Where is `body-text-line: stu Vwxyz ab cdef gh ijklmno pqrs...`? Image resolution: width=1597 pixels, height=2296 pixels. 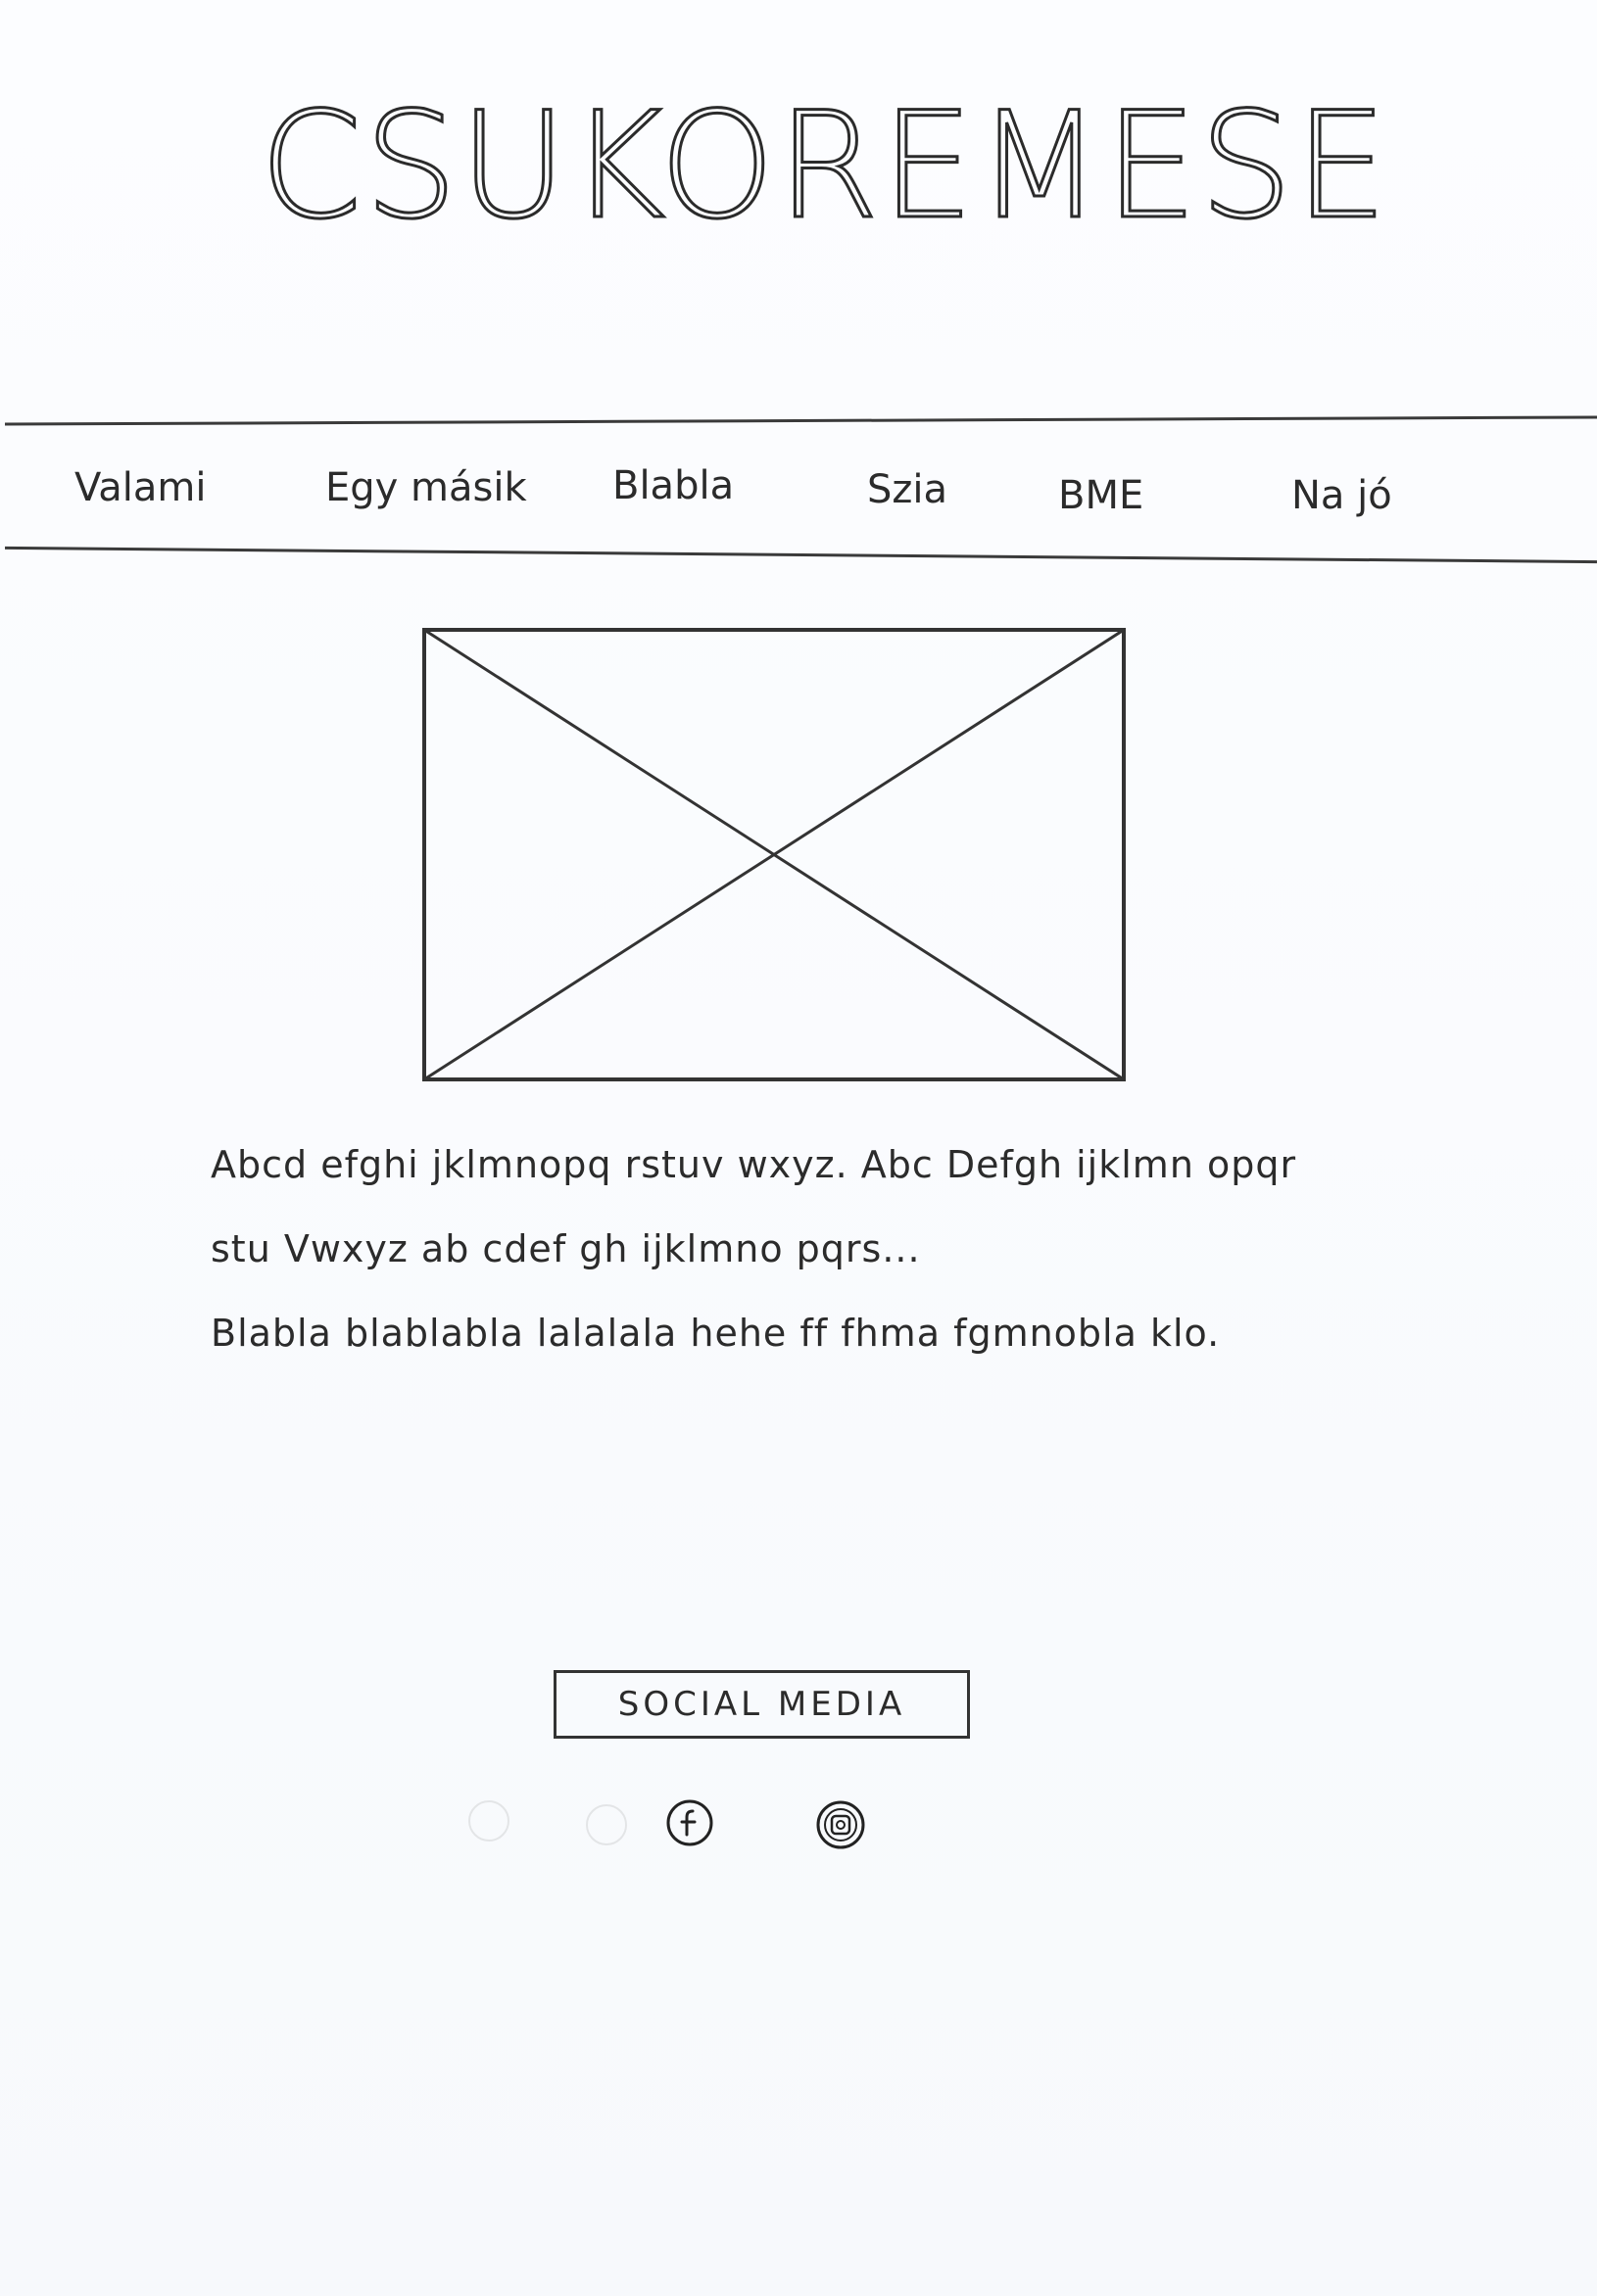 body-text-line: stu Vwxyz ab cdef gh ijklmno pqrs... is located at coordinates (566, 1248).